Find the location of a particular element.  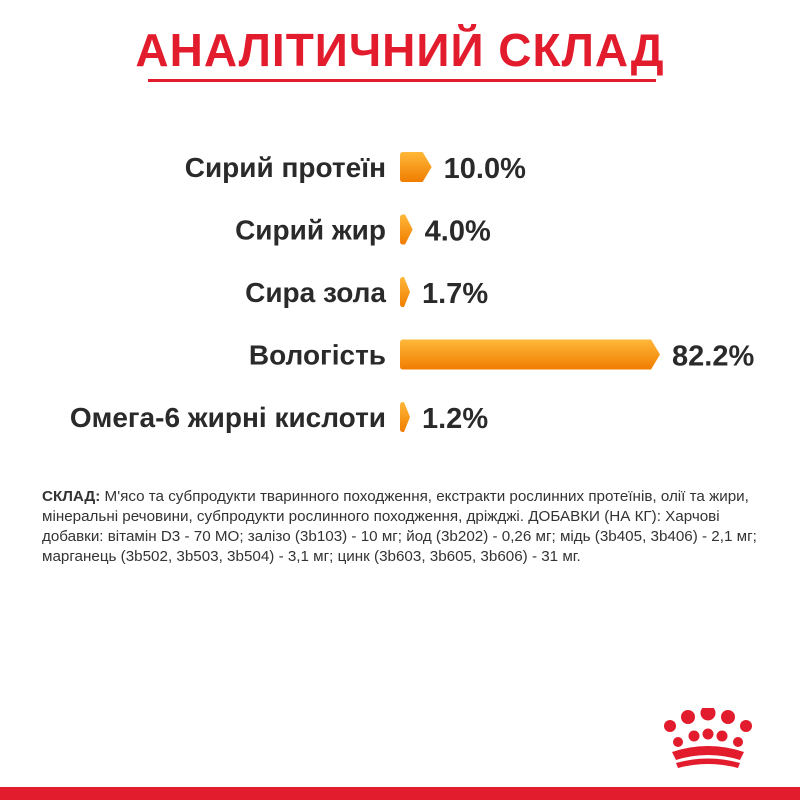

title-underline is located at coordinates (402, 80).